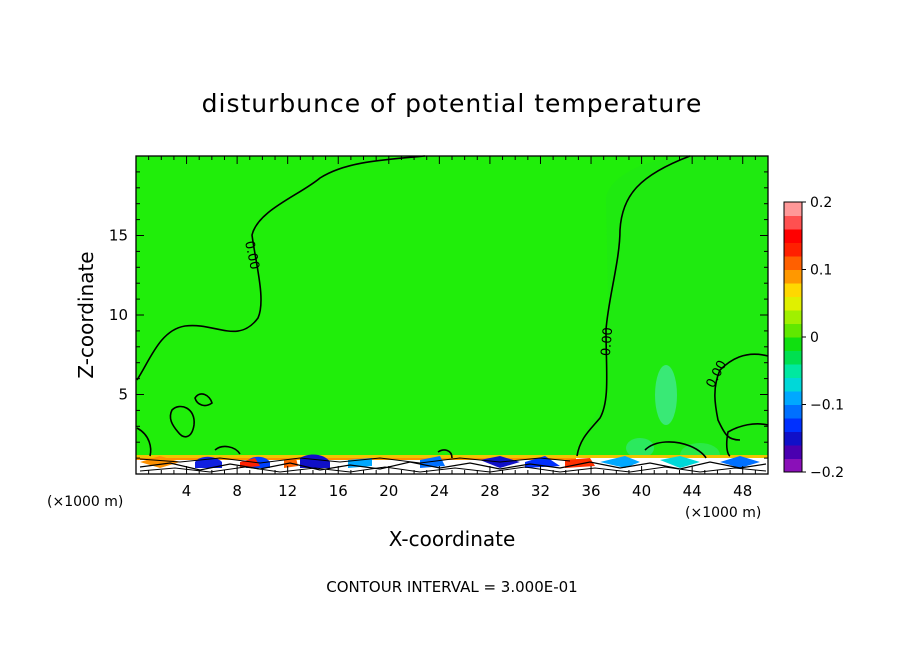  I want to click on x-tick-label: 24, so click(439, 491).